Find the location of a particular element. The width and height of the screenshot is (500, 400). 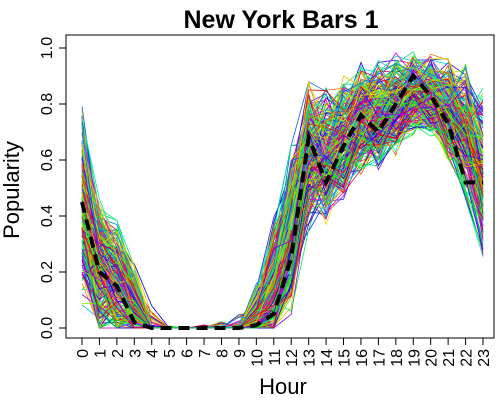

y-tick-label: 0.2 is located at coordinates (47, 272).